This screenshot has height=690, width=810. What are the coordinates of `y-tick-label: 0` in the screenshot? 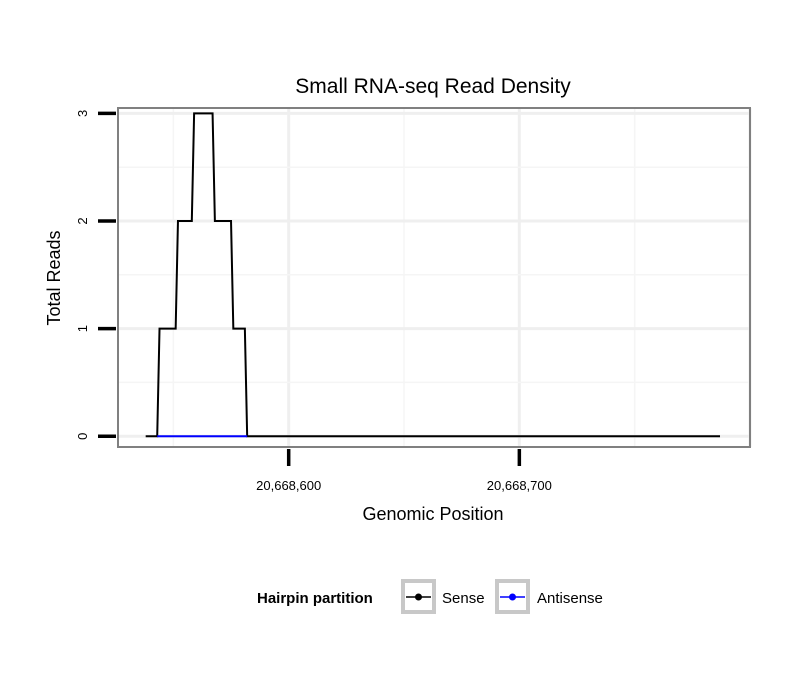 It's located at (82, 436).